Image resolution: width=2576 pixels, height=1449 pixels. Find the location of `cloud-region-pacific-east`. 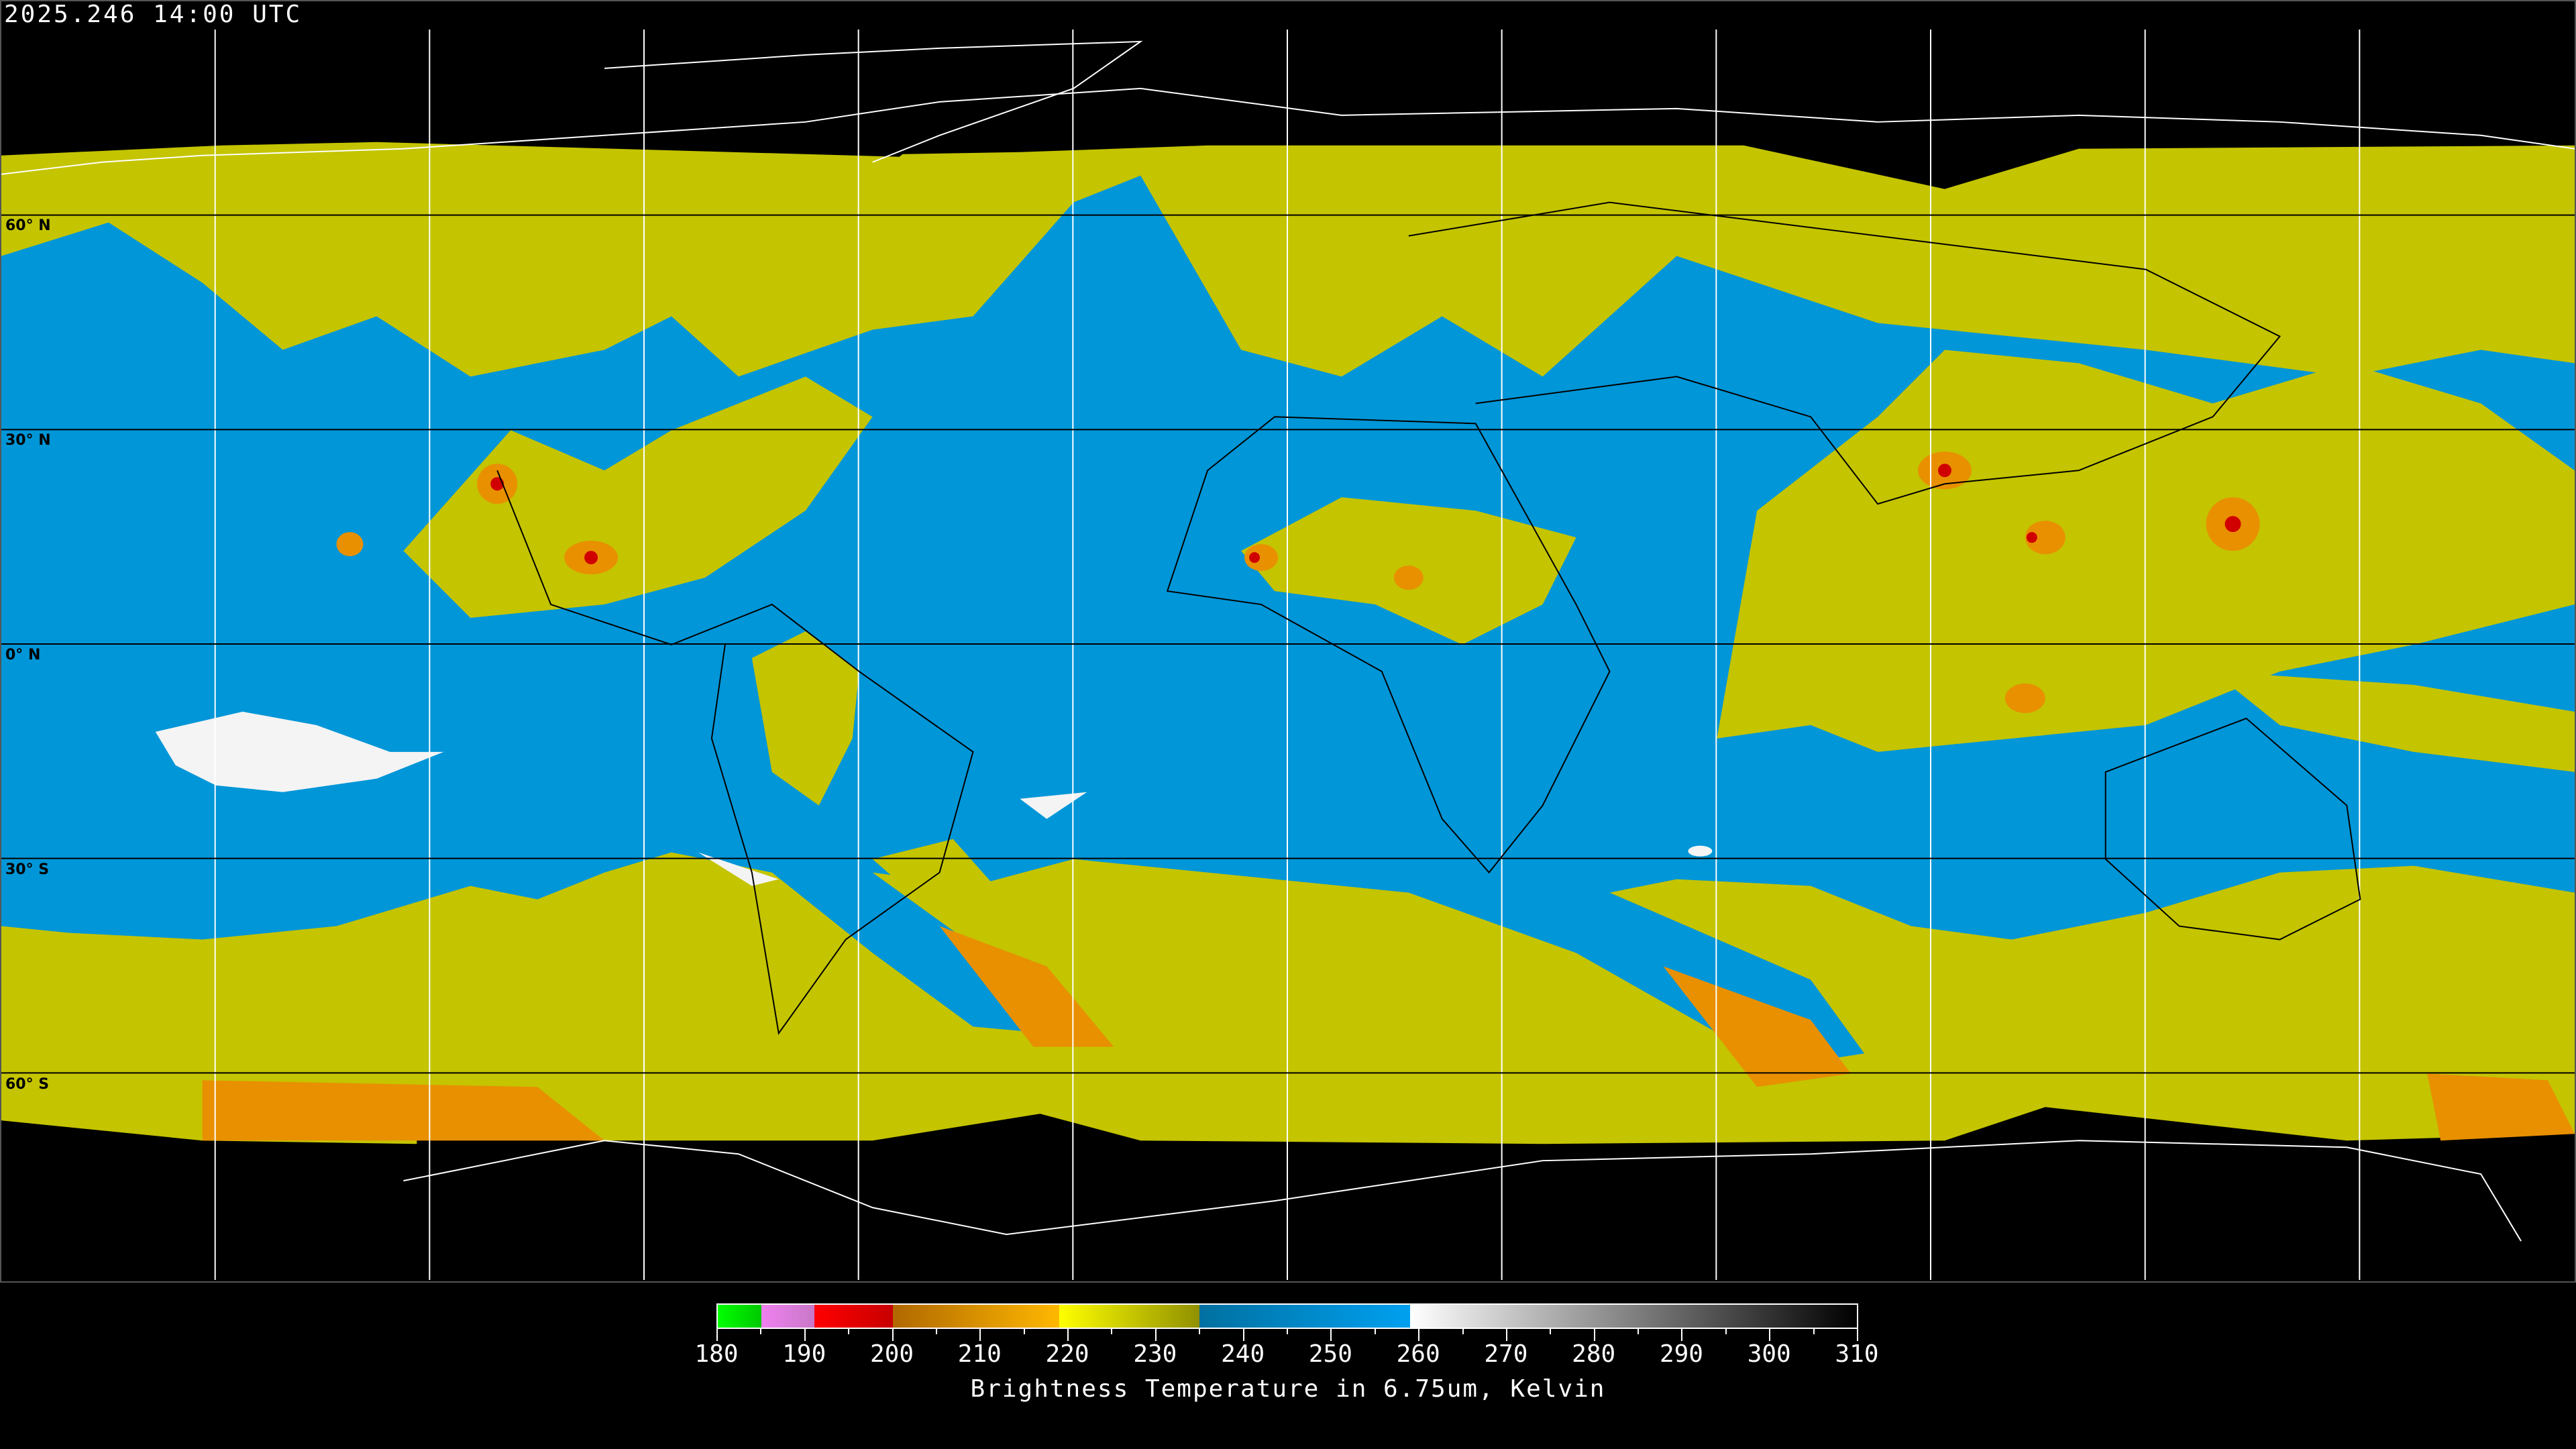

cloud-region-pacific-east is located at coordinates (2393, 721).